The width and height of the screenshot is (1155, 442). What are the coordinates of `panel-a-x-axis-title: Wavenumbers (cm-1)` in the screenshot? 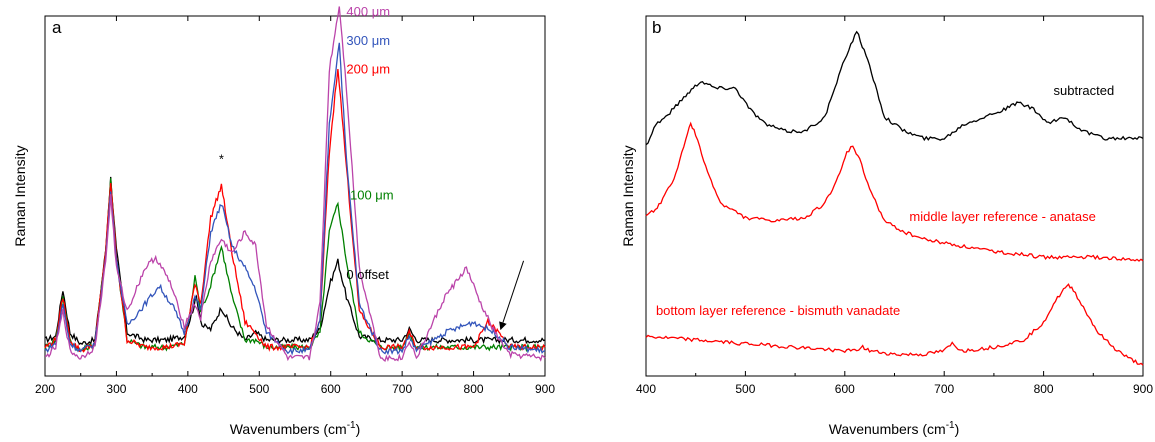 It's located at (295, 428).